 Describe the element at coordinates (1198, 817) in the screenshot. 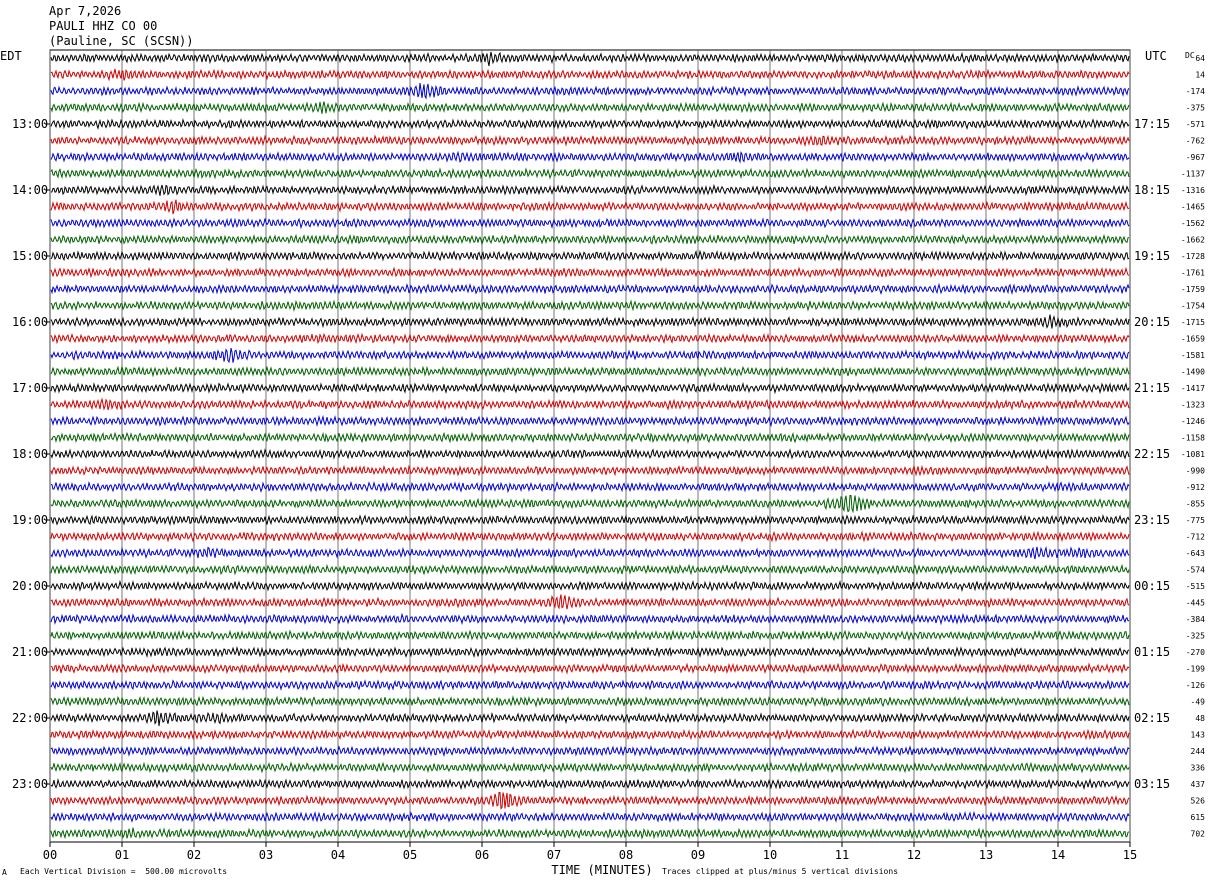

I see `dc-offset-label: 615` at that location.